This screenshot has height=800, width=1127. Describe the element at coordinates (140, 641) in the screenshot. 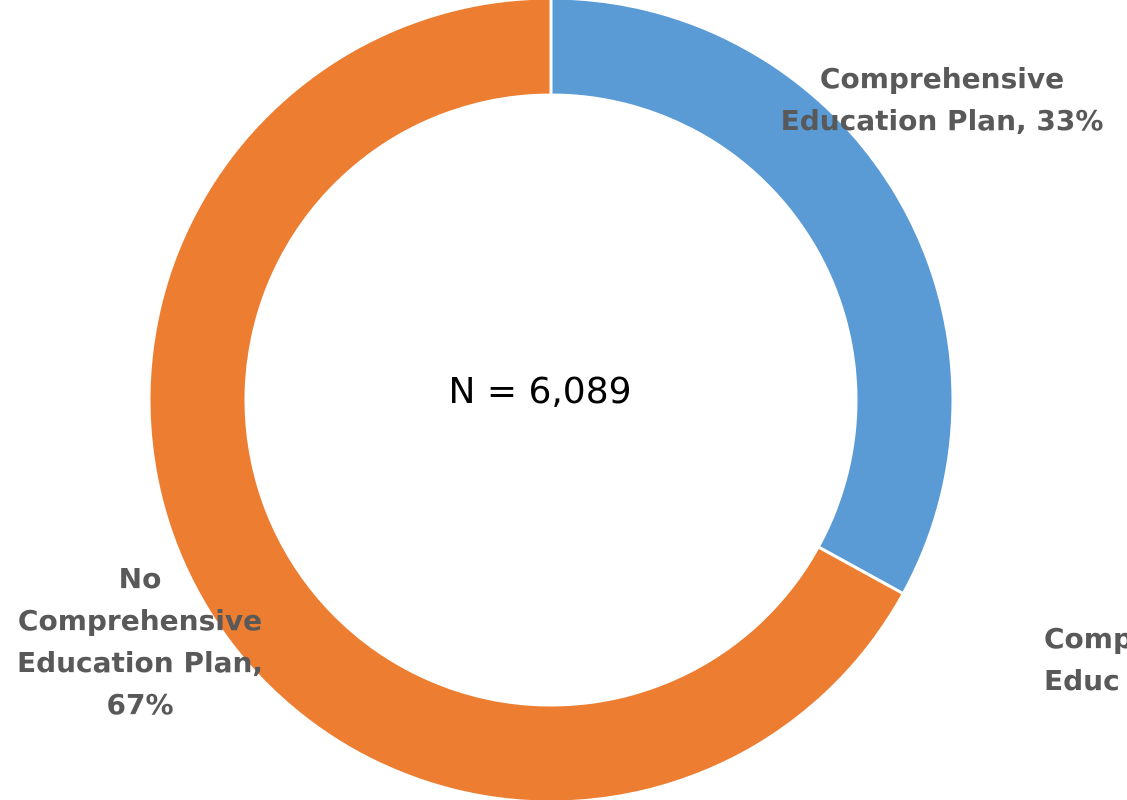

I see `slice-label-no-comprehensive-plan: No Comprehensive Education Plan, 67%` at that location.